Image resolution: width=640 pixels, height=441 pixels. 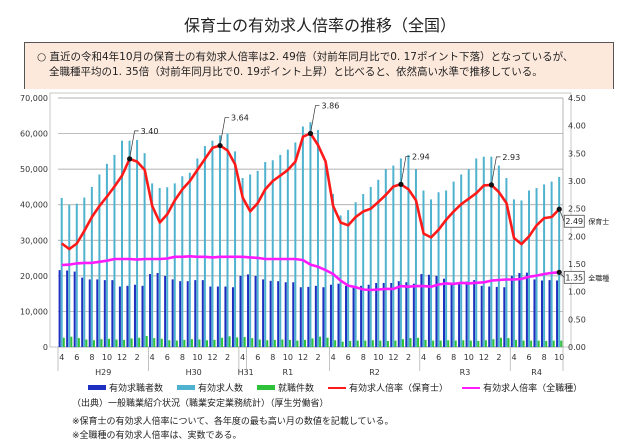 What do you see at coordinates (103, 372) in the screenshot?
I see `group-label: H29` at bounding box center [103, 372].